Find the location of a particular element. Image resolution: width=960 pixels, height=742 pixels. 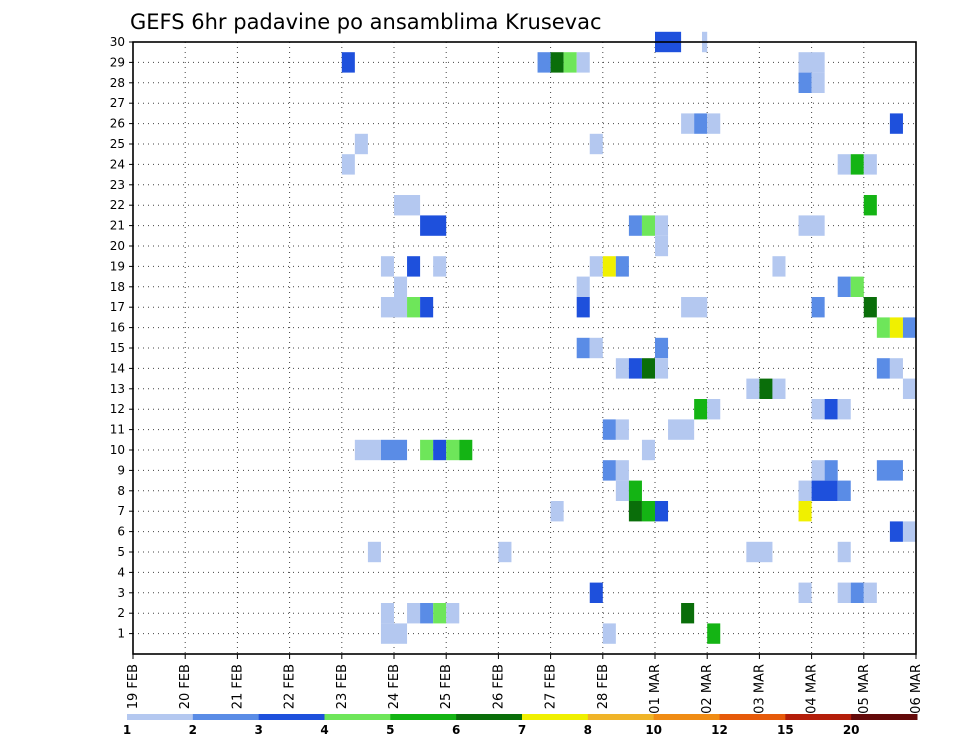

y-tick-label: 21 is located at coordinates (117, 226).